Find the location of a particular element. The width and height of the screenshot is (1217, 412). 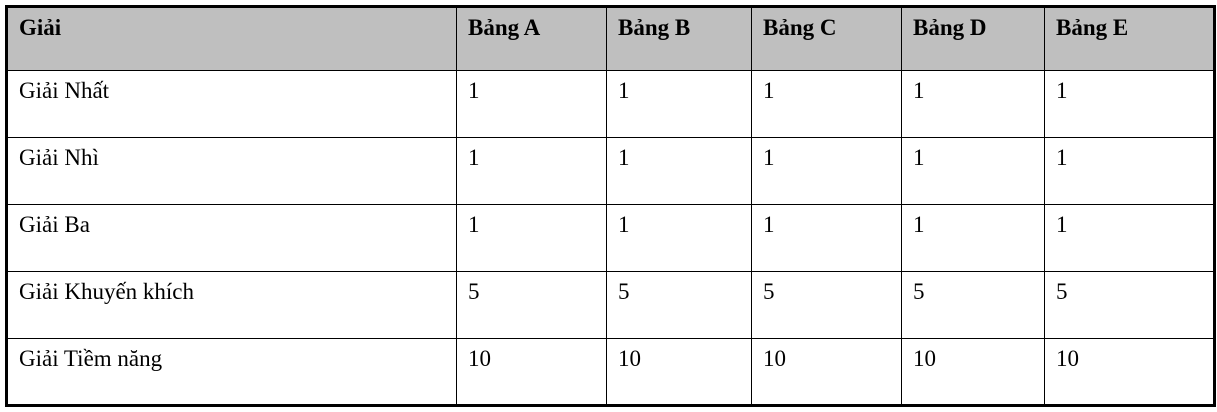

row-label: Giải Nhì is located at coordinates (231, 171).